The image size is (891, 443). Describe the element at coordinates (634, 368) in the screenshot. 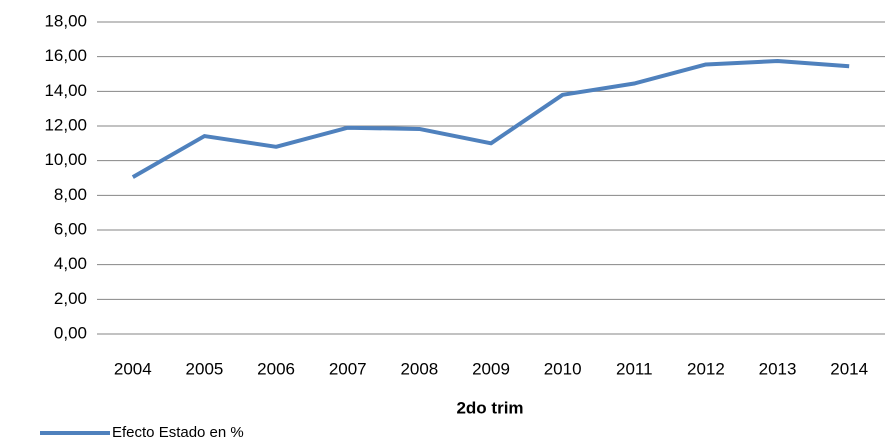

I see `x-tick-label: 2011` at that location.